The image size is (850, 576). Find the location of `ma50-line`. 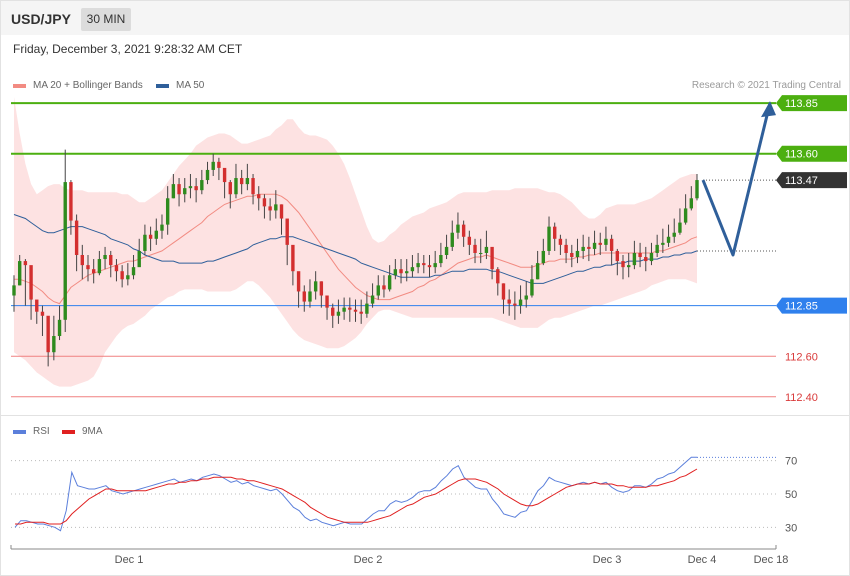

ma50-line is located at coordinates (355, 249).